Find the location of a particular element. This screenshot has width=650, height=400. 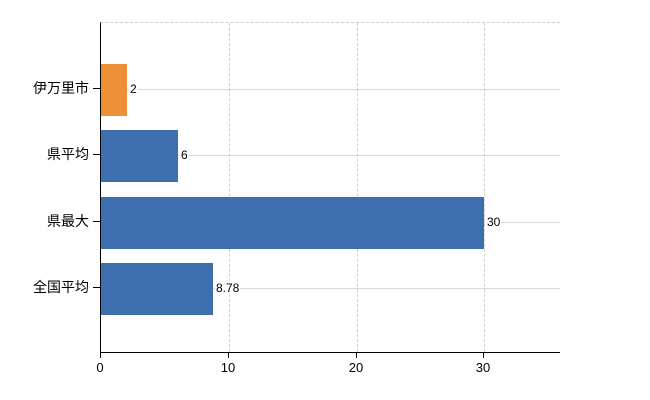

y-axis-category-label: 県平均 is located at coordinates (68, 154).